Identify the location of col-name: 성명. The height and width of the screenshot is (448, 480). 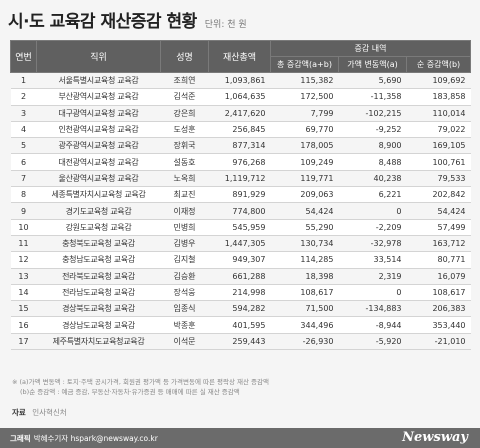
(184, 56).